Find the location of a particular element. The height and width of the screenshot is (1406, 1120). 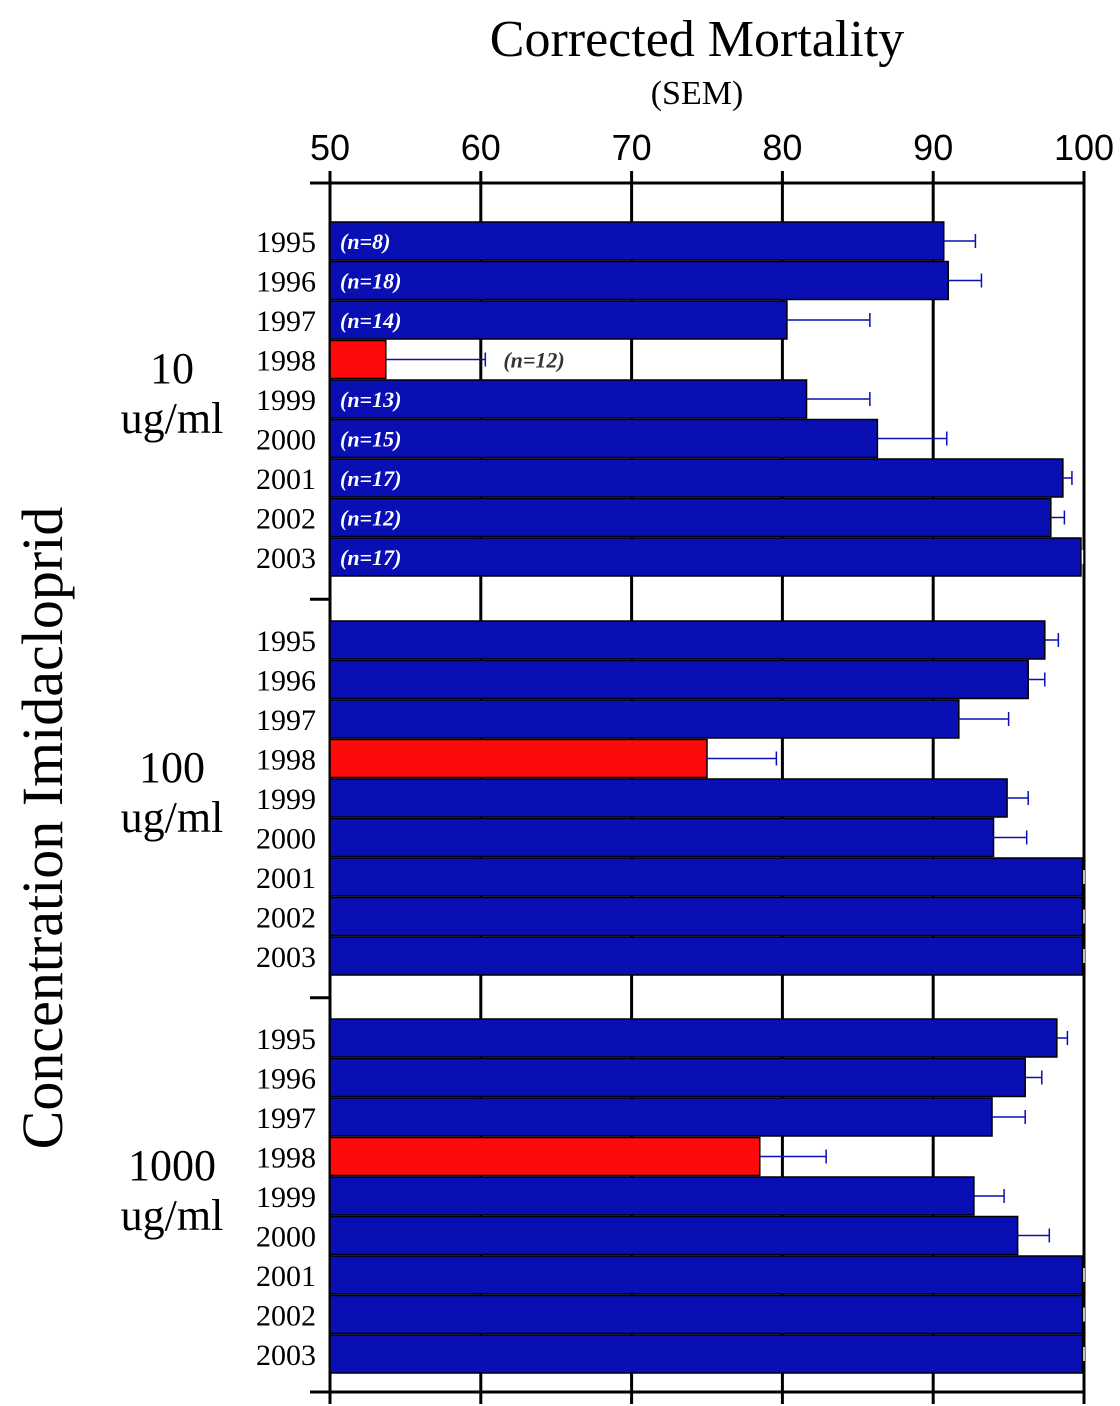

group-label-concentration: 10 is located at coordinates (172, 368).